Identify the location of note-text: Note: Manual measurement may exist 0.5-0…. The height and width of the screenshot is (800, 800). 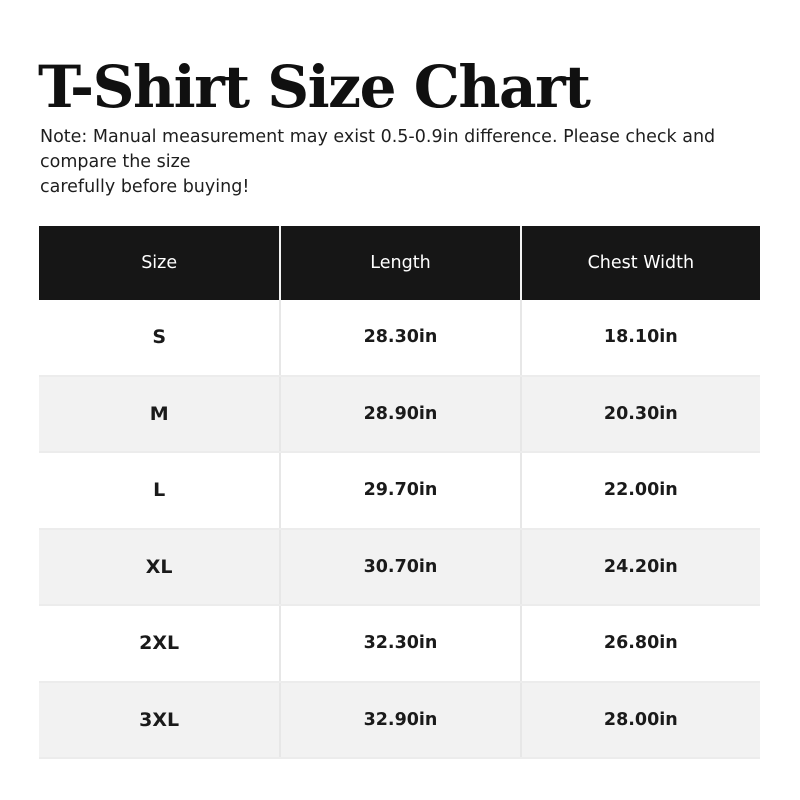
(378, 162).